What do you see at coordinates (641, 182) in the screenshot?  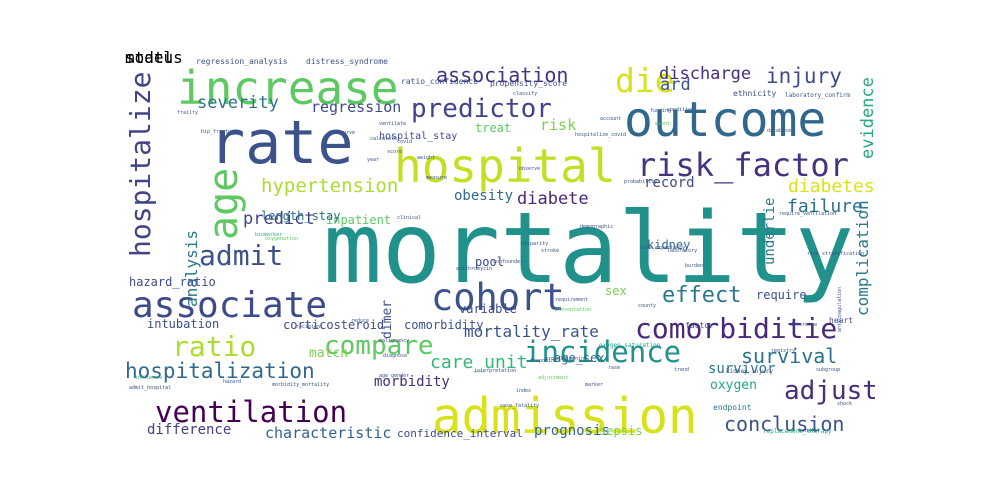 I see `word-probability: probability` at bounding box center [641, 182].